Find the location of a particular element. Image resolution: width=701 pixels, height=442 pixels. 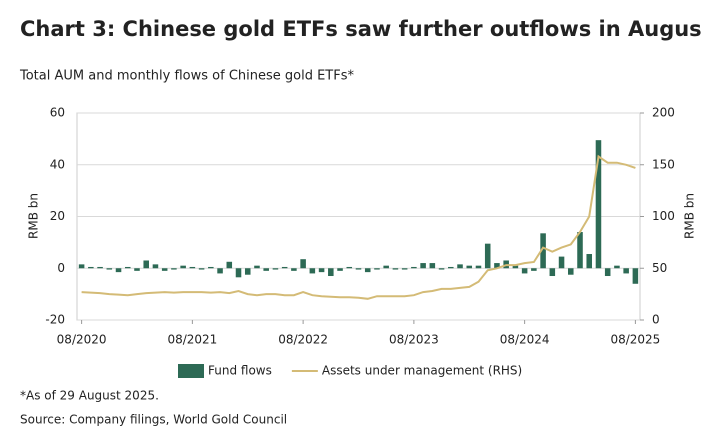

footnote: *As of 29 August 2025. is located at coordinates (89, 396).